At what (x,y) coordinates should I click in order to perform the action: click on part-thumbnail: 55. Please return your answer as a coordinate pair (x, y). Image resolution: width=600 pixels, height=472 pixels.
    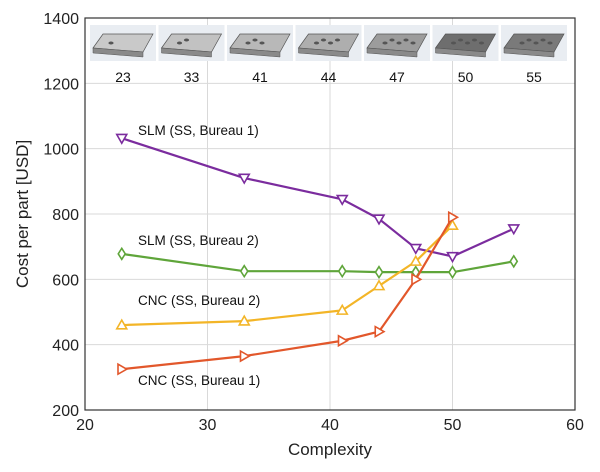
    Looking at the image, I should click on (534, 55).